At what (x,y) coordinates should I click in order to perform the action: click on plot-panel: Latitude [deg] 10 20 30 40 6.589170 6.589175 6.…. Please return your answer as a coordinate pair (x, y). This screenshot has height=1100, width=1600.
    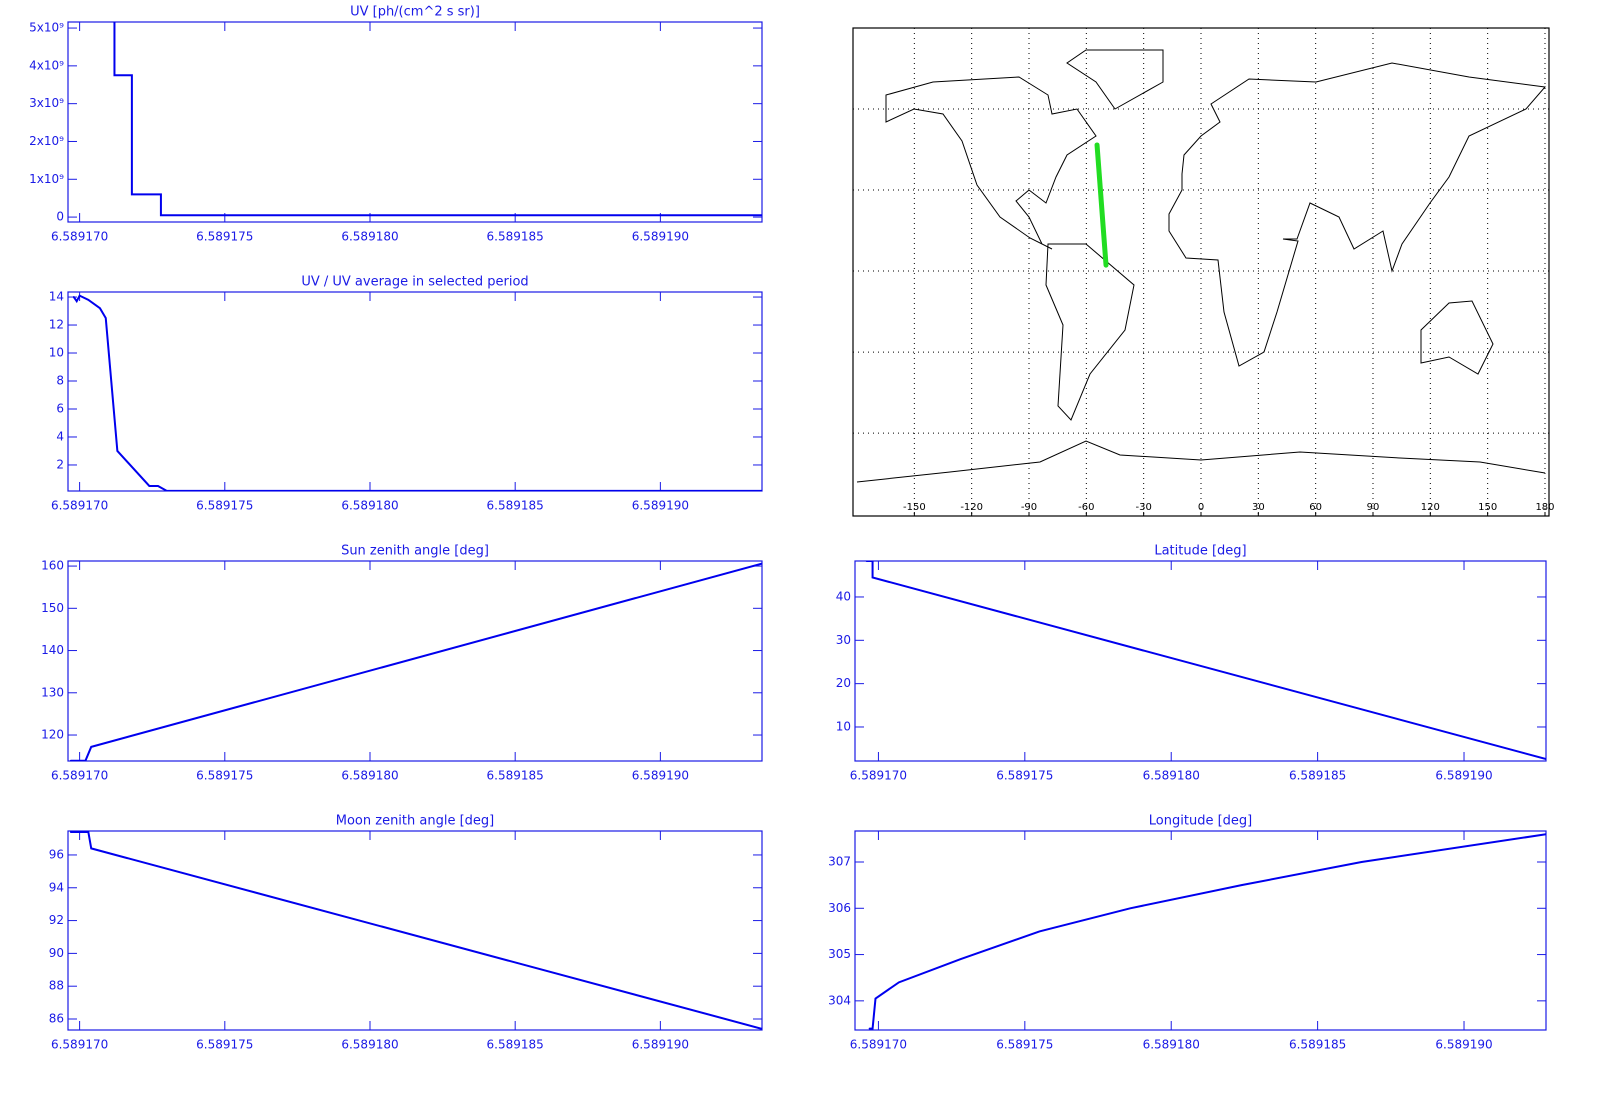
    Looking at the image, I should click on (1191, 663).